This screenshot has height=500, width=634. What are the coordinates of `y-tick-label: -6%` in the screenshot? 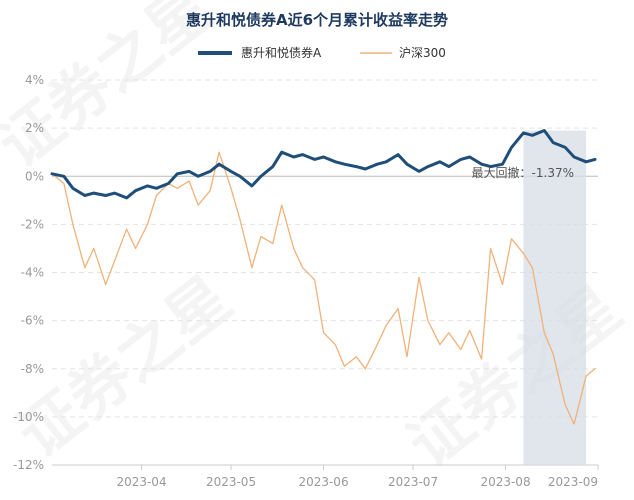 It's located at (32, 321).